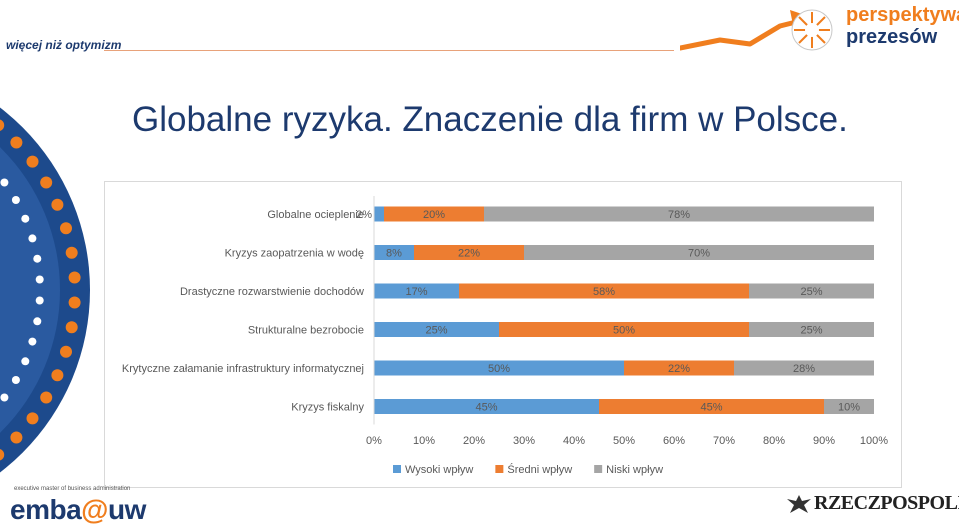  I want to click on data-label: 17%, so click(416, 292).